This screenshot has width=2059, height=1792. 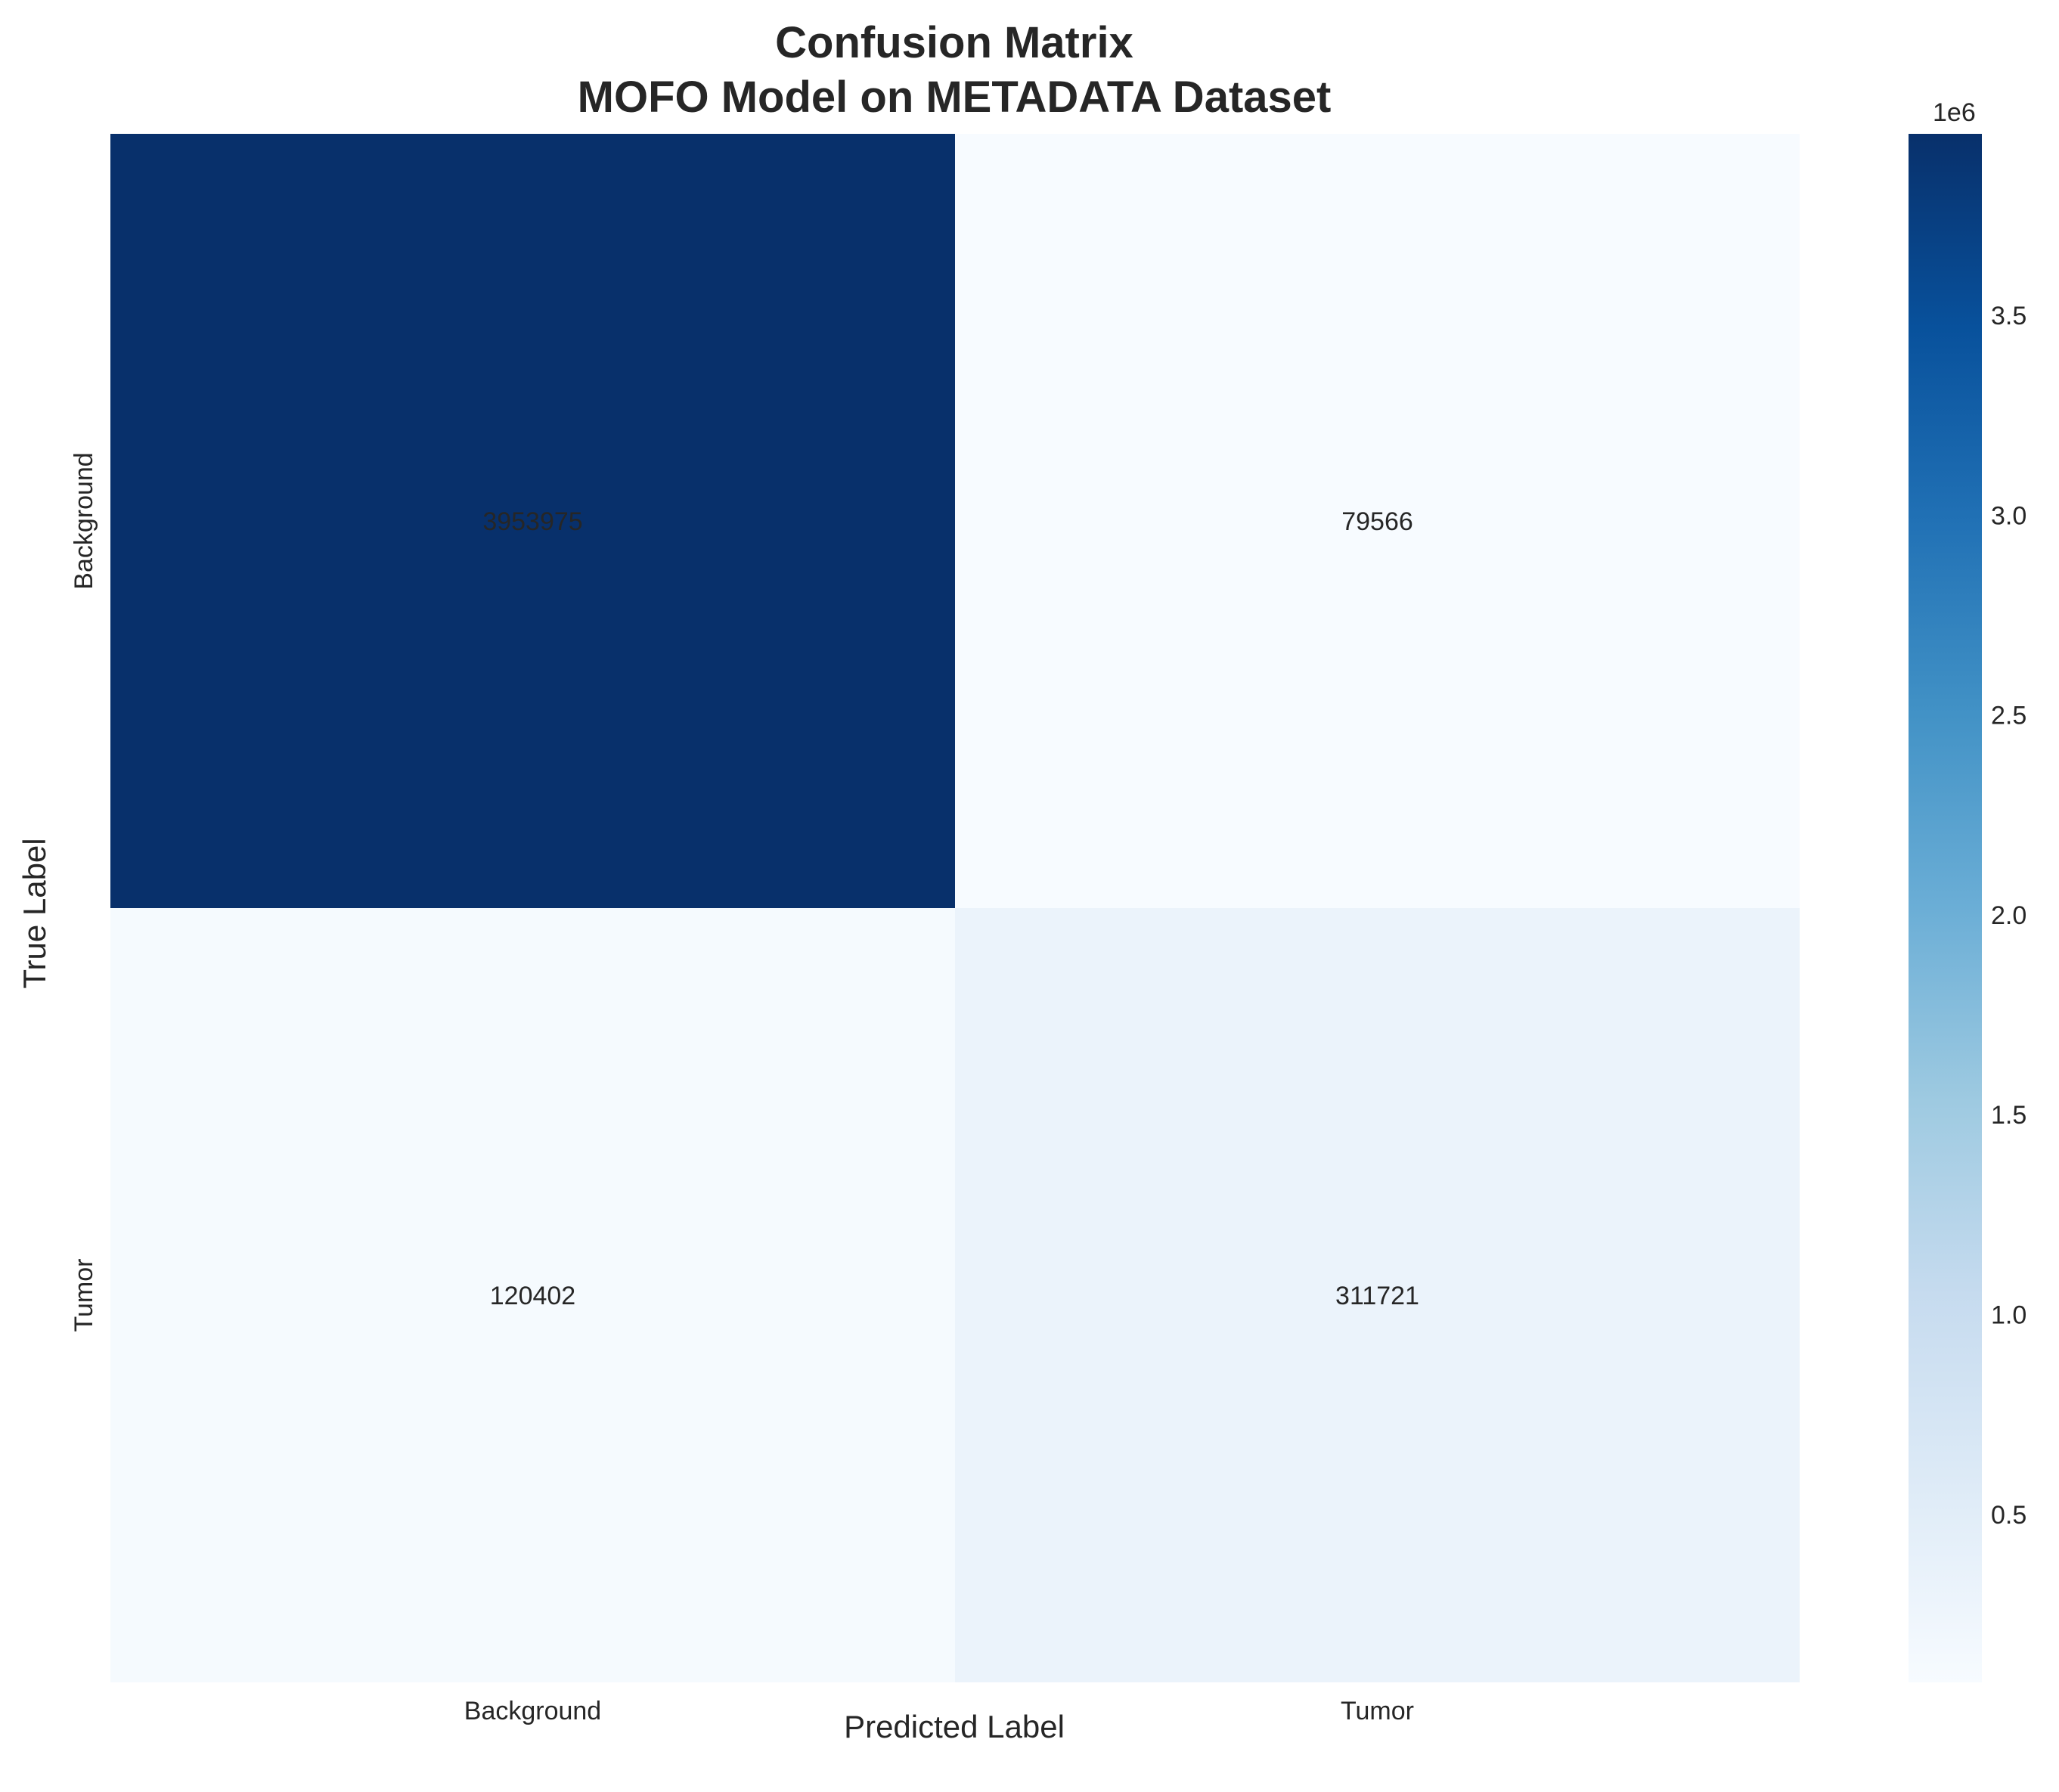 I want to click on chart-title-line-2: MOFO Model on METADATA Dataset, so click(x=955, y=97).